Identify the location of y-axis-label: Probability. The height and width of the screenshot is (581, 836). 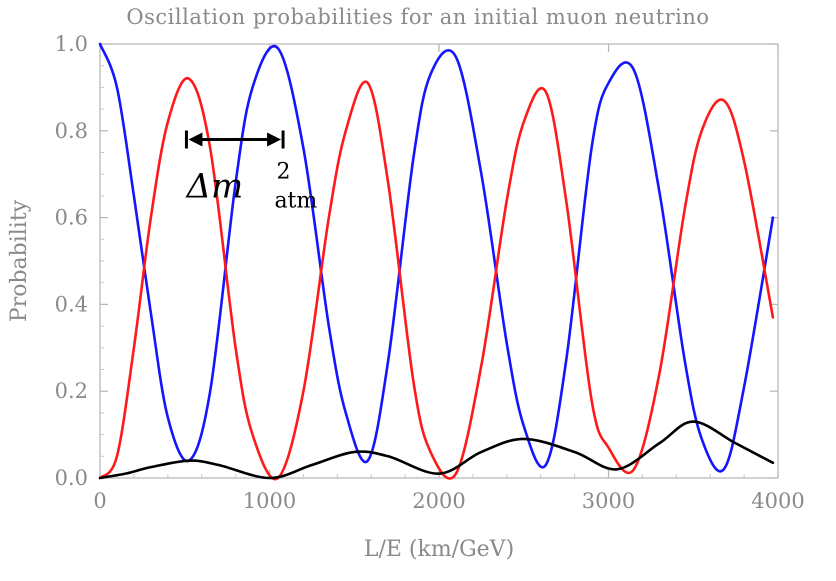
(19, 260).